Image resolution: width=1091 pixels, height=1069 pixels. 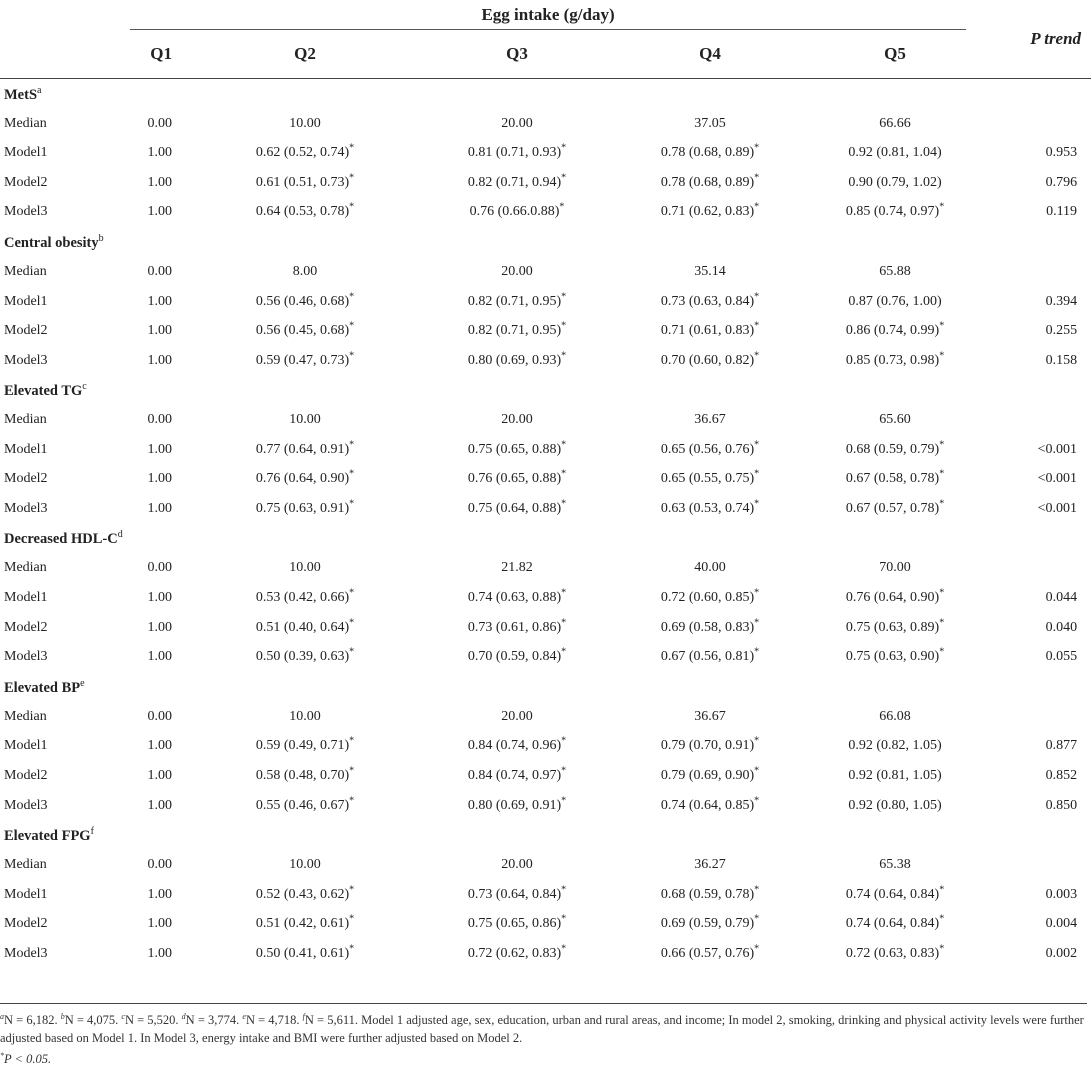 What do you see at coordinates (543, 1058) in the screenshot?
I see `footnote-significance: *P < 0.05.` at bounding box center [543, 1058].